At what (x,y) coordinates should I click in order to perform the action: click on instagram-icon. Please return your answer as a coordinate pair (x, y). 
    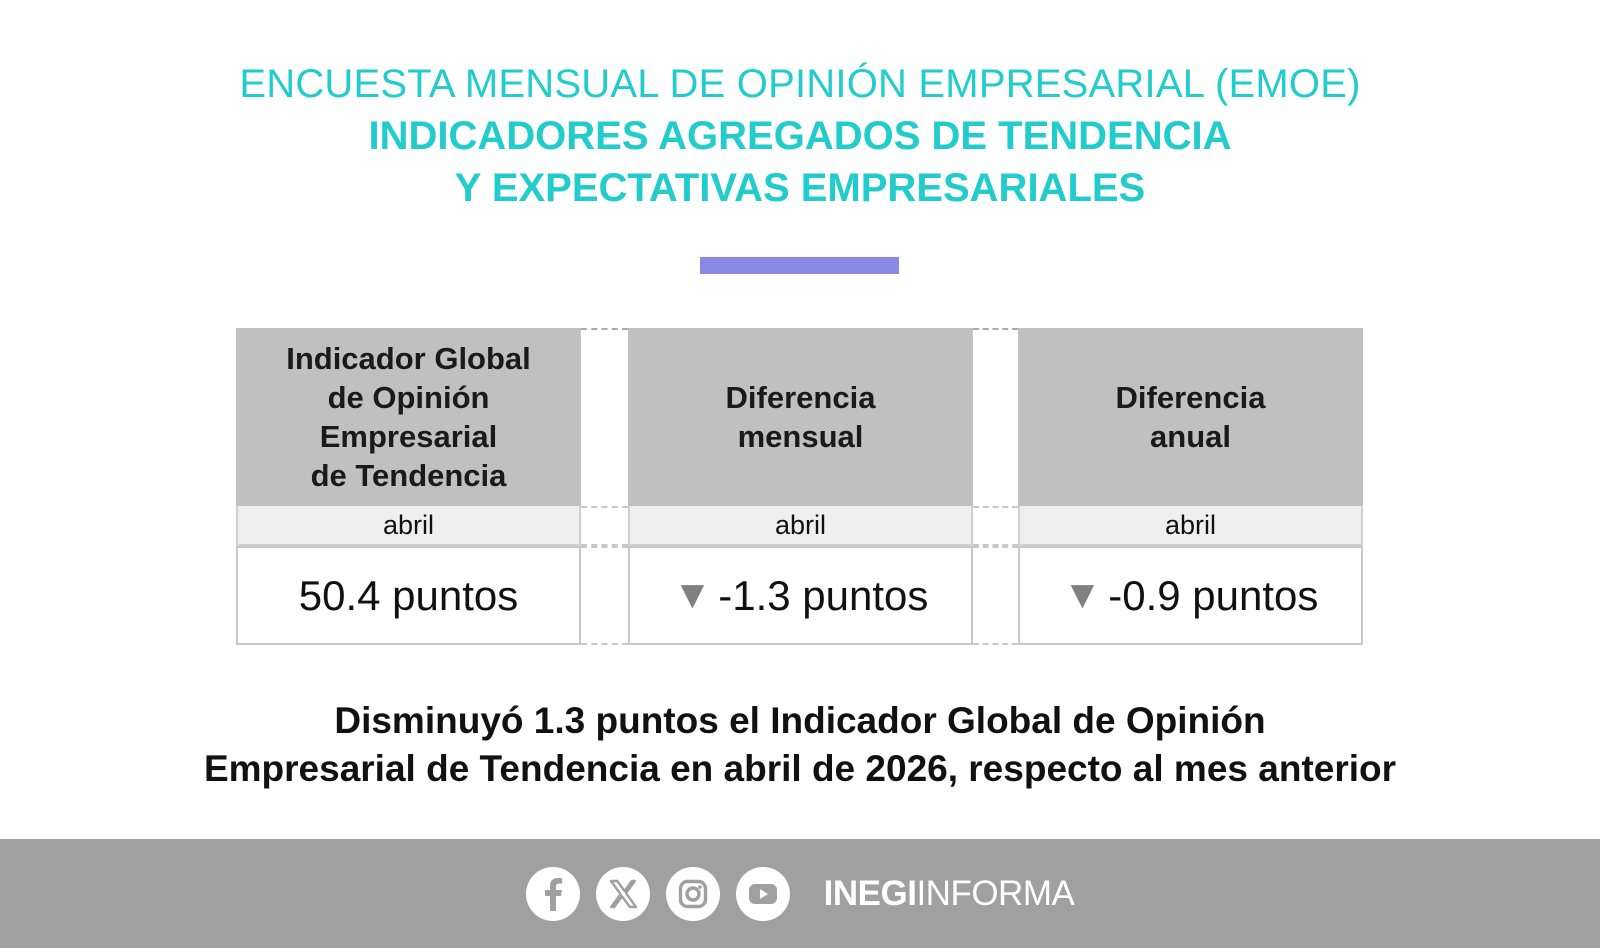
    Looking at the image, I should click on (692, 893).